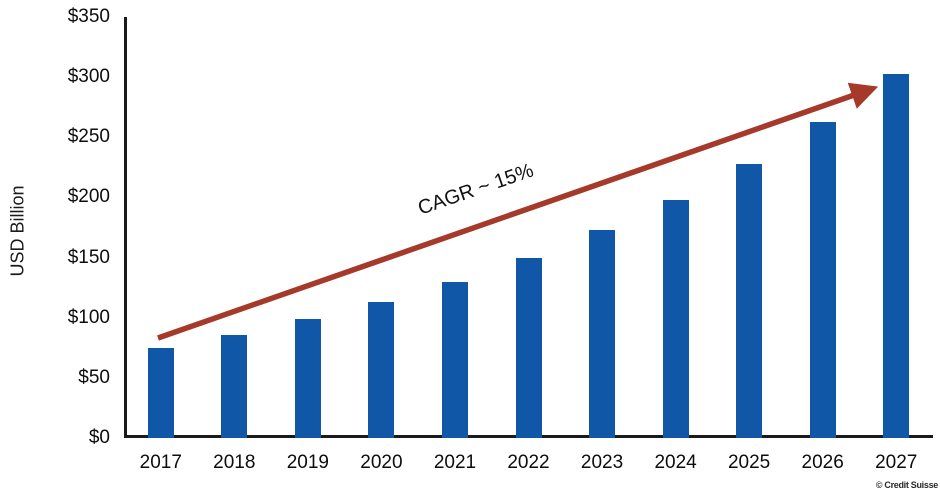 This screenshot has width=940, height=491. What do you see at coordinates (528, 347) in the screenshot?
I see `bar-2022` at bounding box center [528, 347].